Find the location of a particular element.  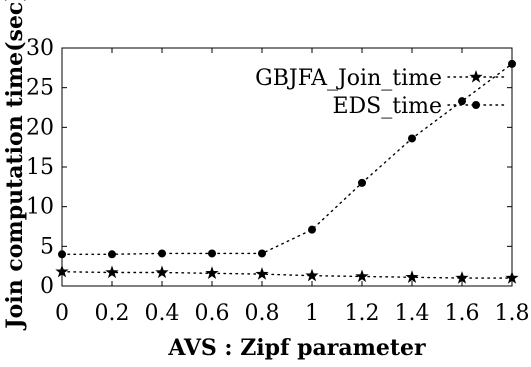

legend-label-1: GBJFA_Join_time is located at coordinates (348, 78).